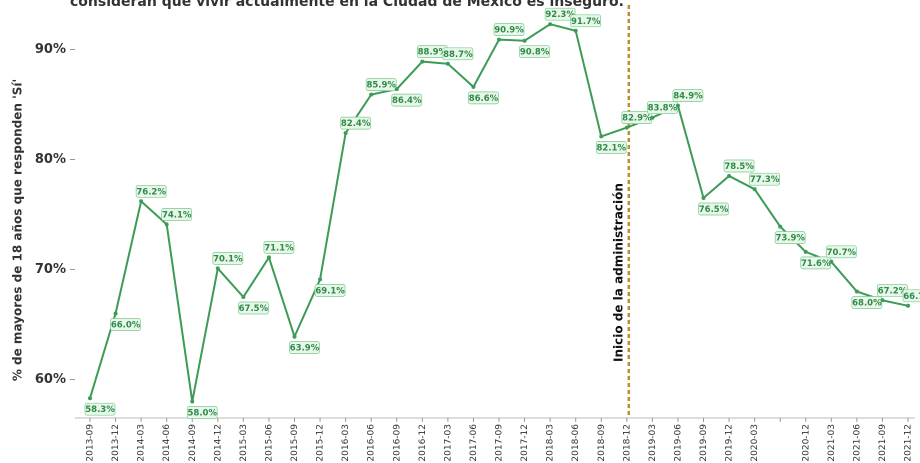 This screenshot has width=920, height=463. I want to click on y-tick-label: 80%, so click(50, 159).